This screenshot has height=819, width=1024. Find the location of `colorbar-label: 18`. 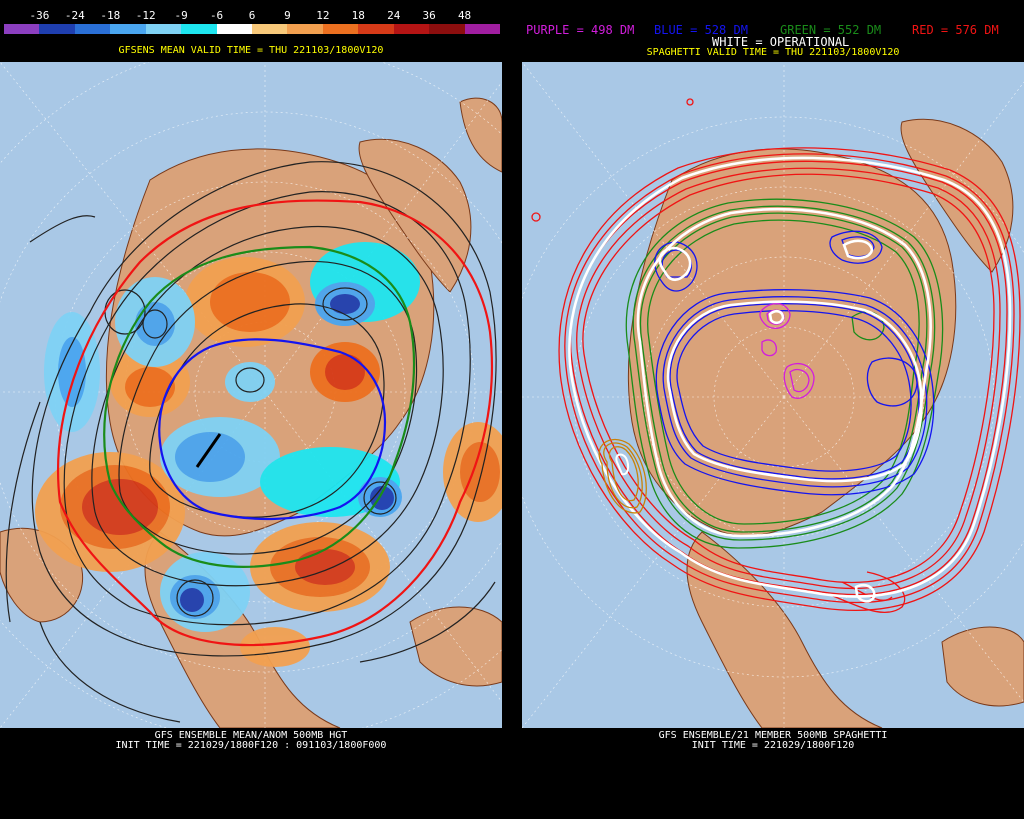

colorbar-label: 18 is located at coordinates (358, 15).